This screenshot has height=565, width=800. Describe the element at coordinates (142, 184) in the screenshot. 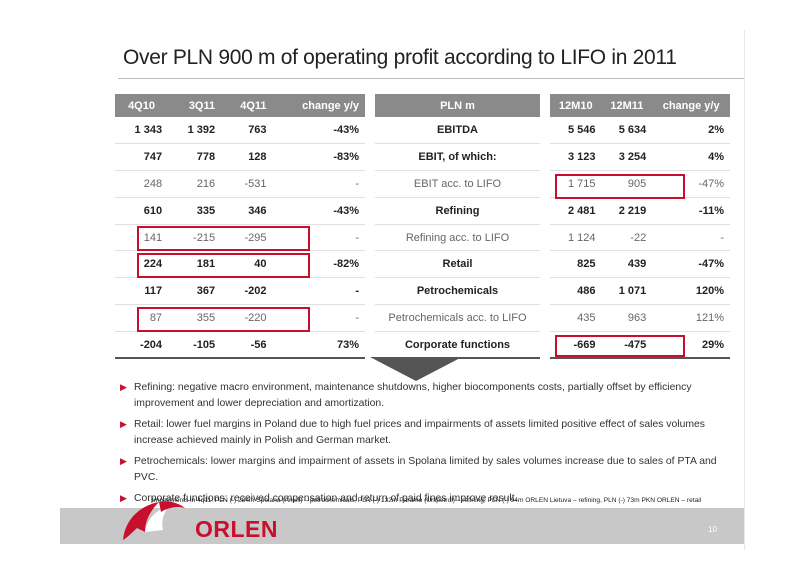

I see `table-cell: 248` at that location.